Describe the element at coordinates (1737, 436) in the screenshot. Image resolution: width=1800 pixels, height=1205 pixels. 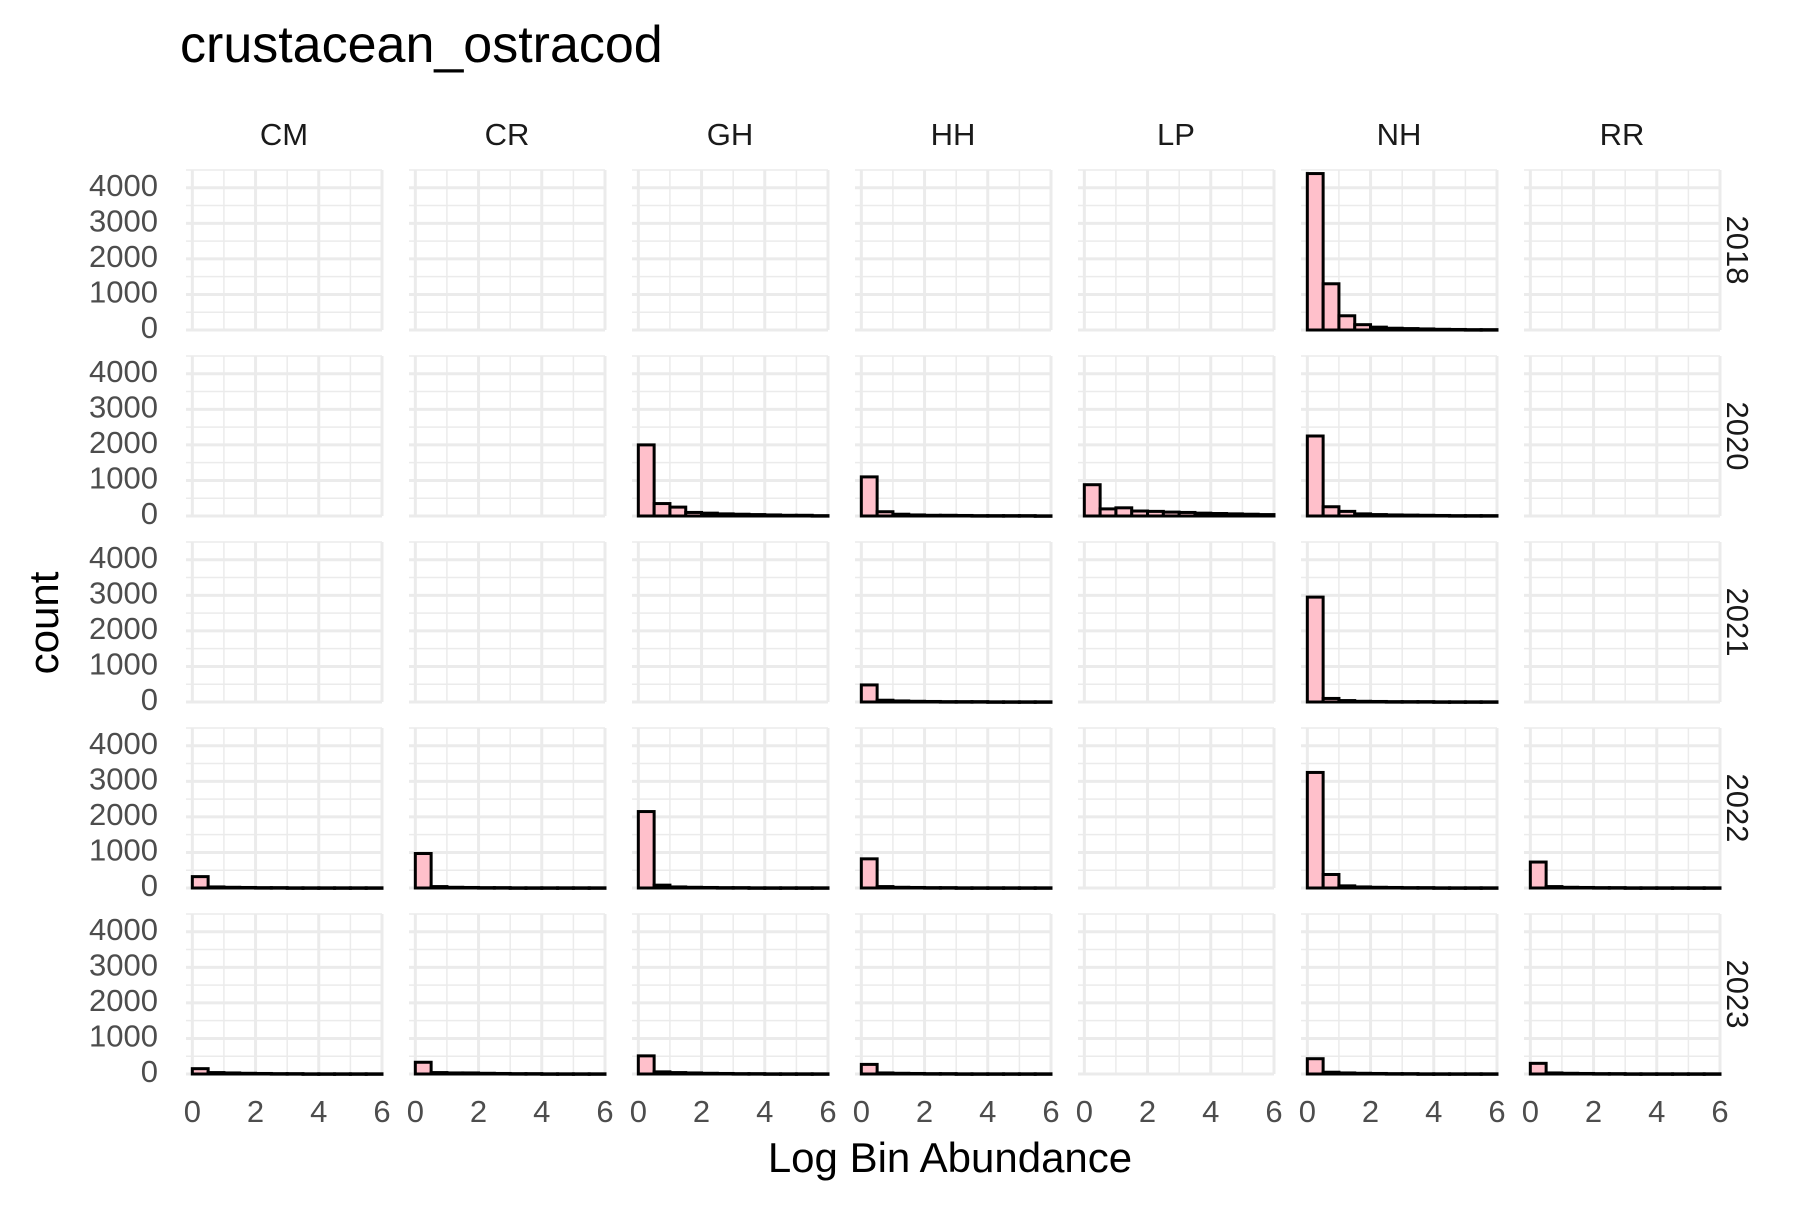
I see `strip-label-row-2020: 2020` at that location.